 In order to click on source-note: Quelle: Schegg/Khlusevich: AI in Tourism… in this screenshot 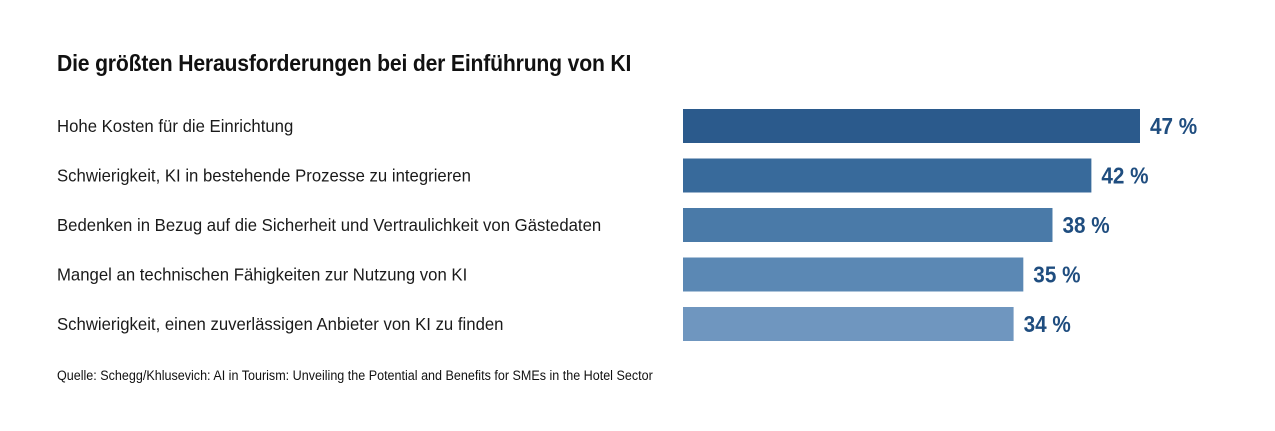, I will do `click(355, 375)`.